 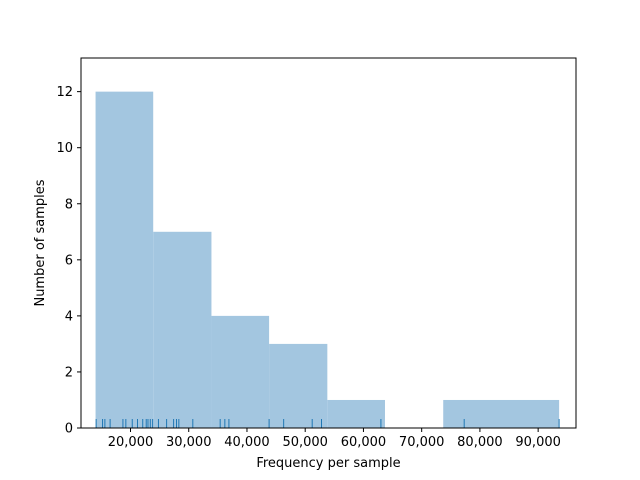 I want to click on x-tick-label: 90,000, so click(x=538, y=442).